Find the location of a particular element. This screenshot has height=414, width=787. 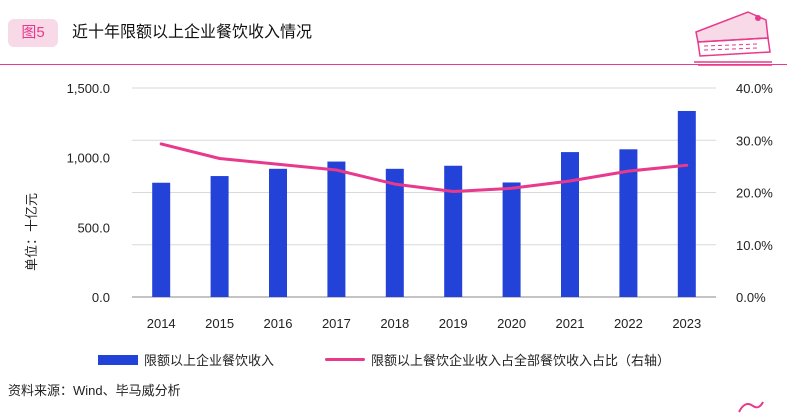

ratio-line-series is located at coordinates (424, 167).